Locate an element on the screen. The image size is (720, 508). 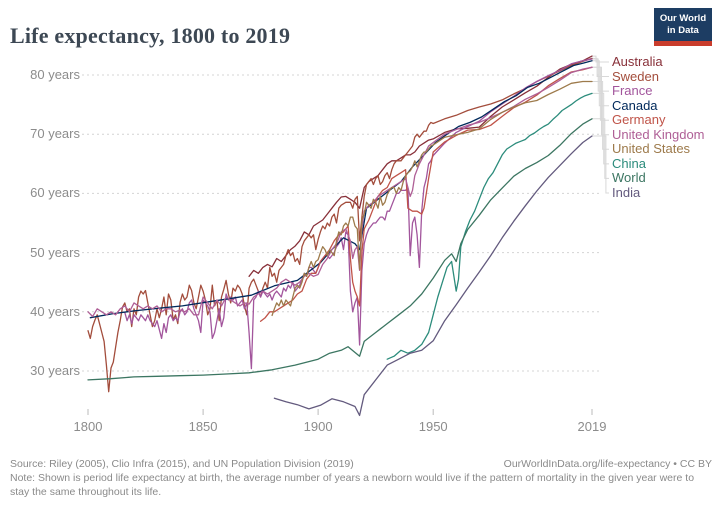
chart-title: Life expectancy, 1800 to 2019 is located at coordinates (150, 35).